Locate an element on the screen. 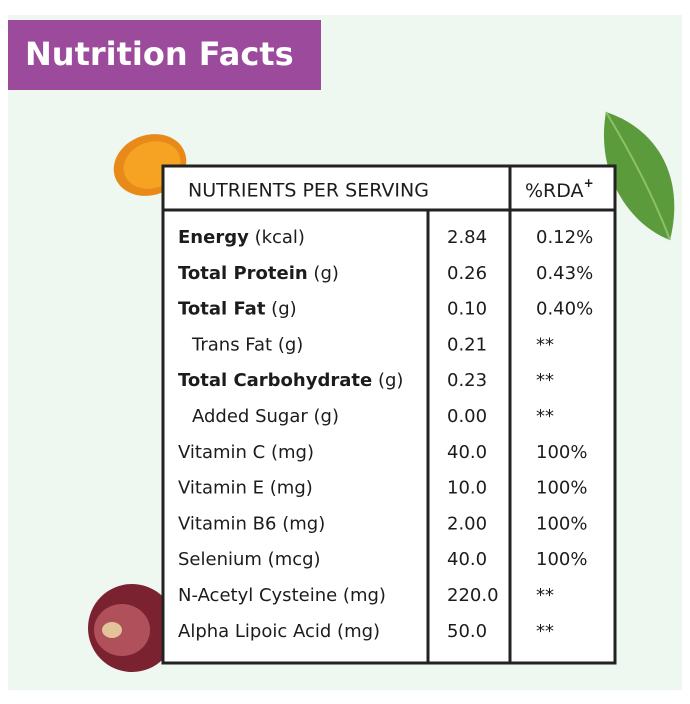  rda-mark: + is located at coordinates (589, 183).